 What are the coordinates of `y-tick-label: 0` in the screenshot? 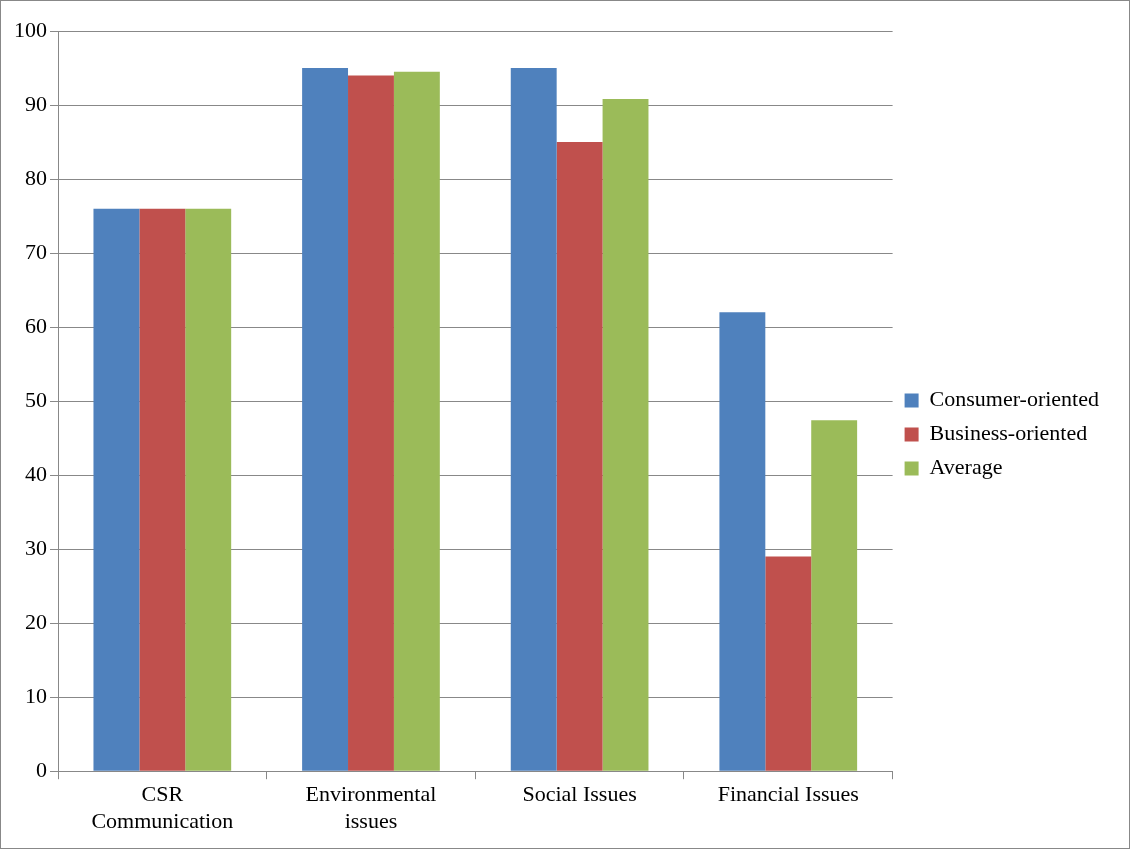 It's located at (41, 769).